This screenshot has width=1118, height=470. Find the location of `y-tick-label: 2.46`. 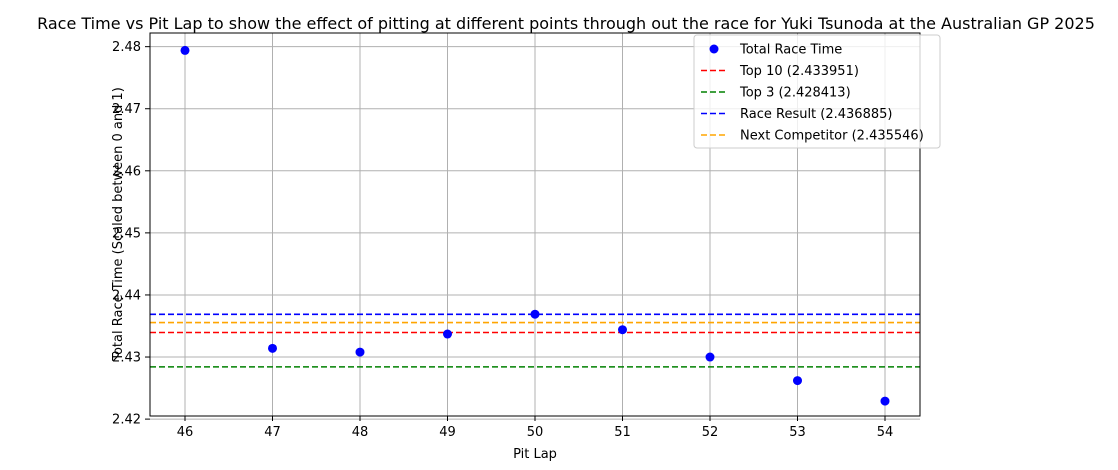

y-tick-label: 2.46 is located at coordinates (126, 171).